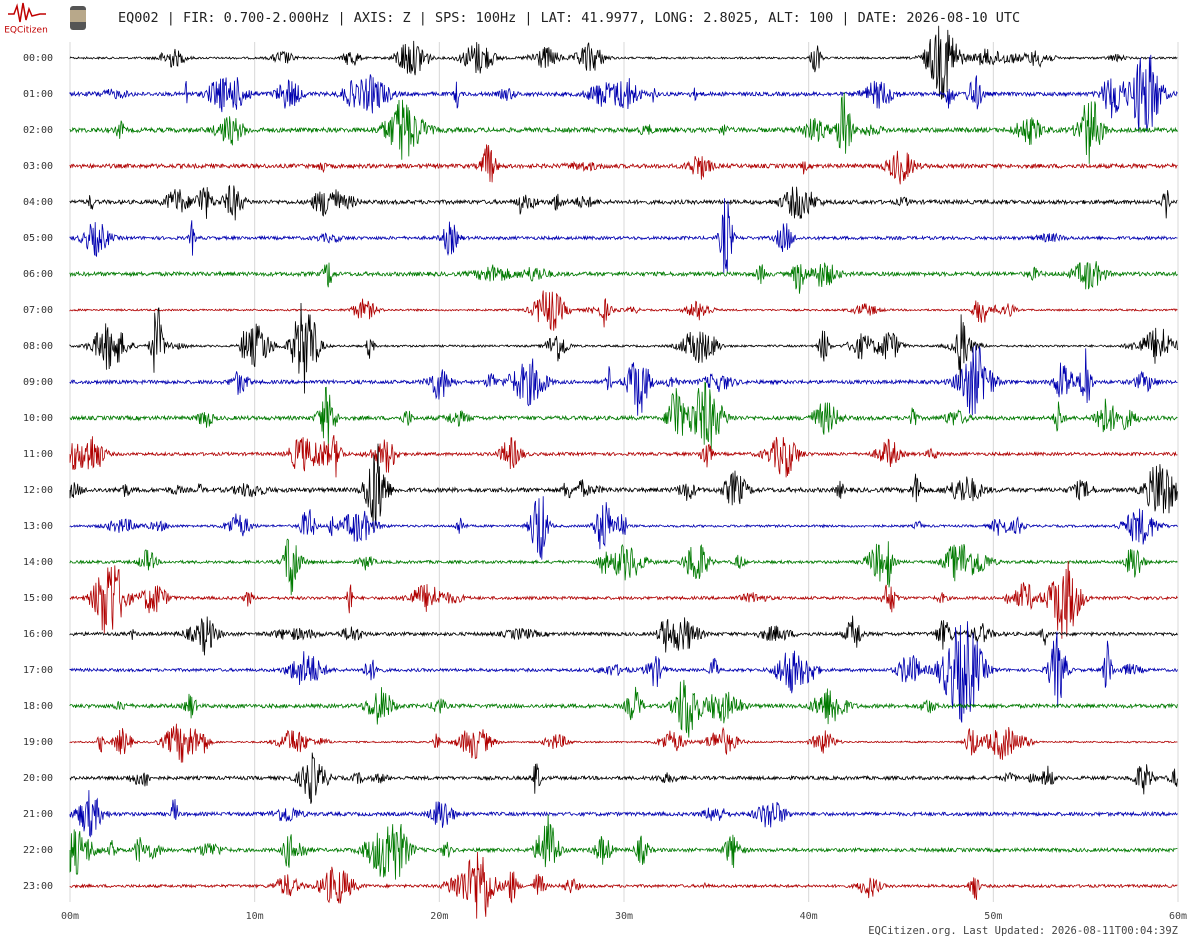 This screenshot has height=940, width=1200. What do you see at coordinates (38, 598) in the screenshot?
I see `row-label: 15:00` at bounding box center [38, 598].